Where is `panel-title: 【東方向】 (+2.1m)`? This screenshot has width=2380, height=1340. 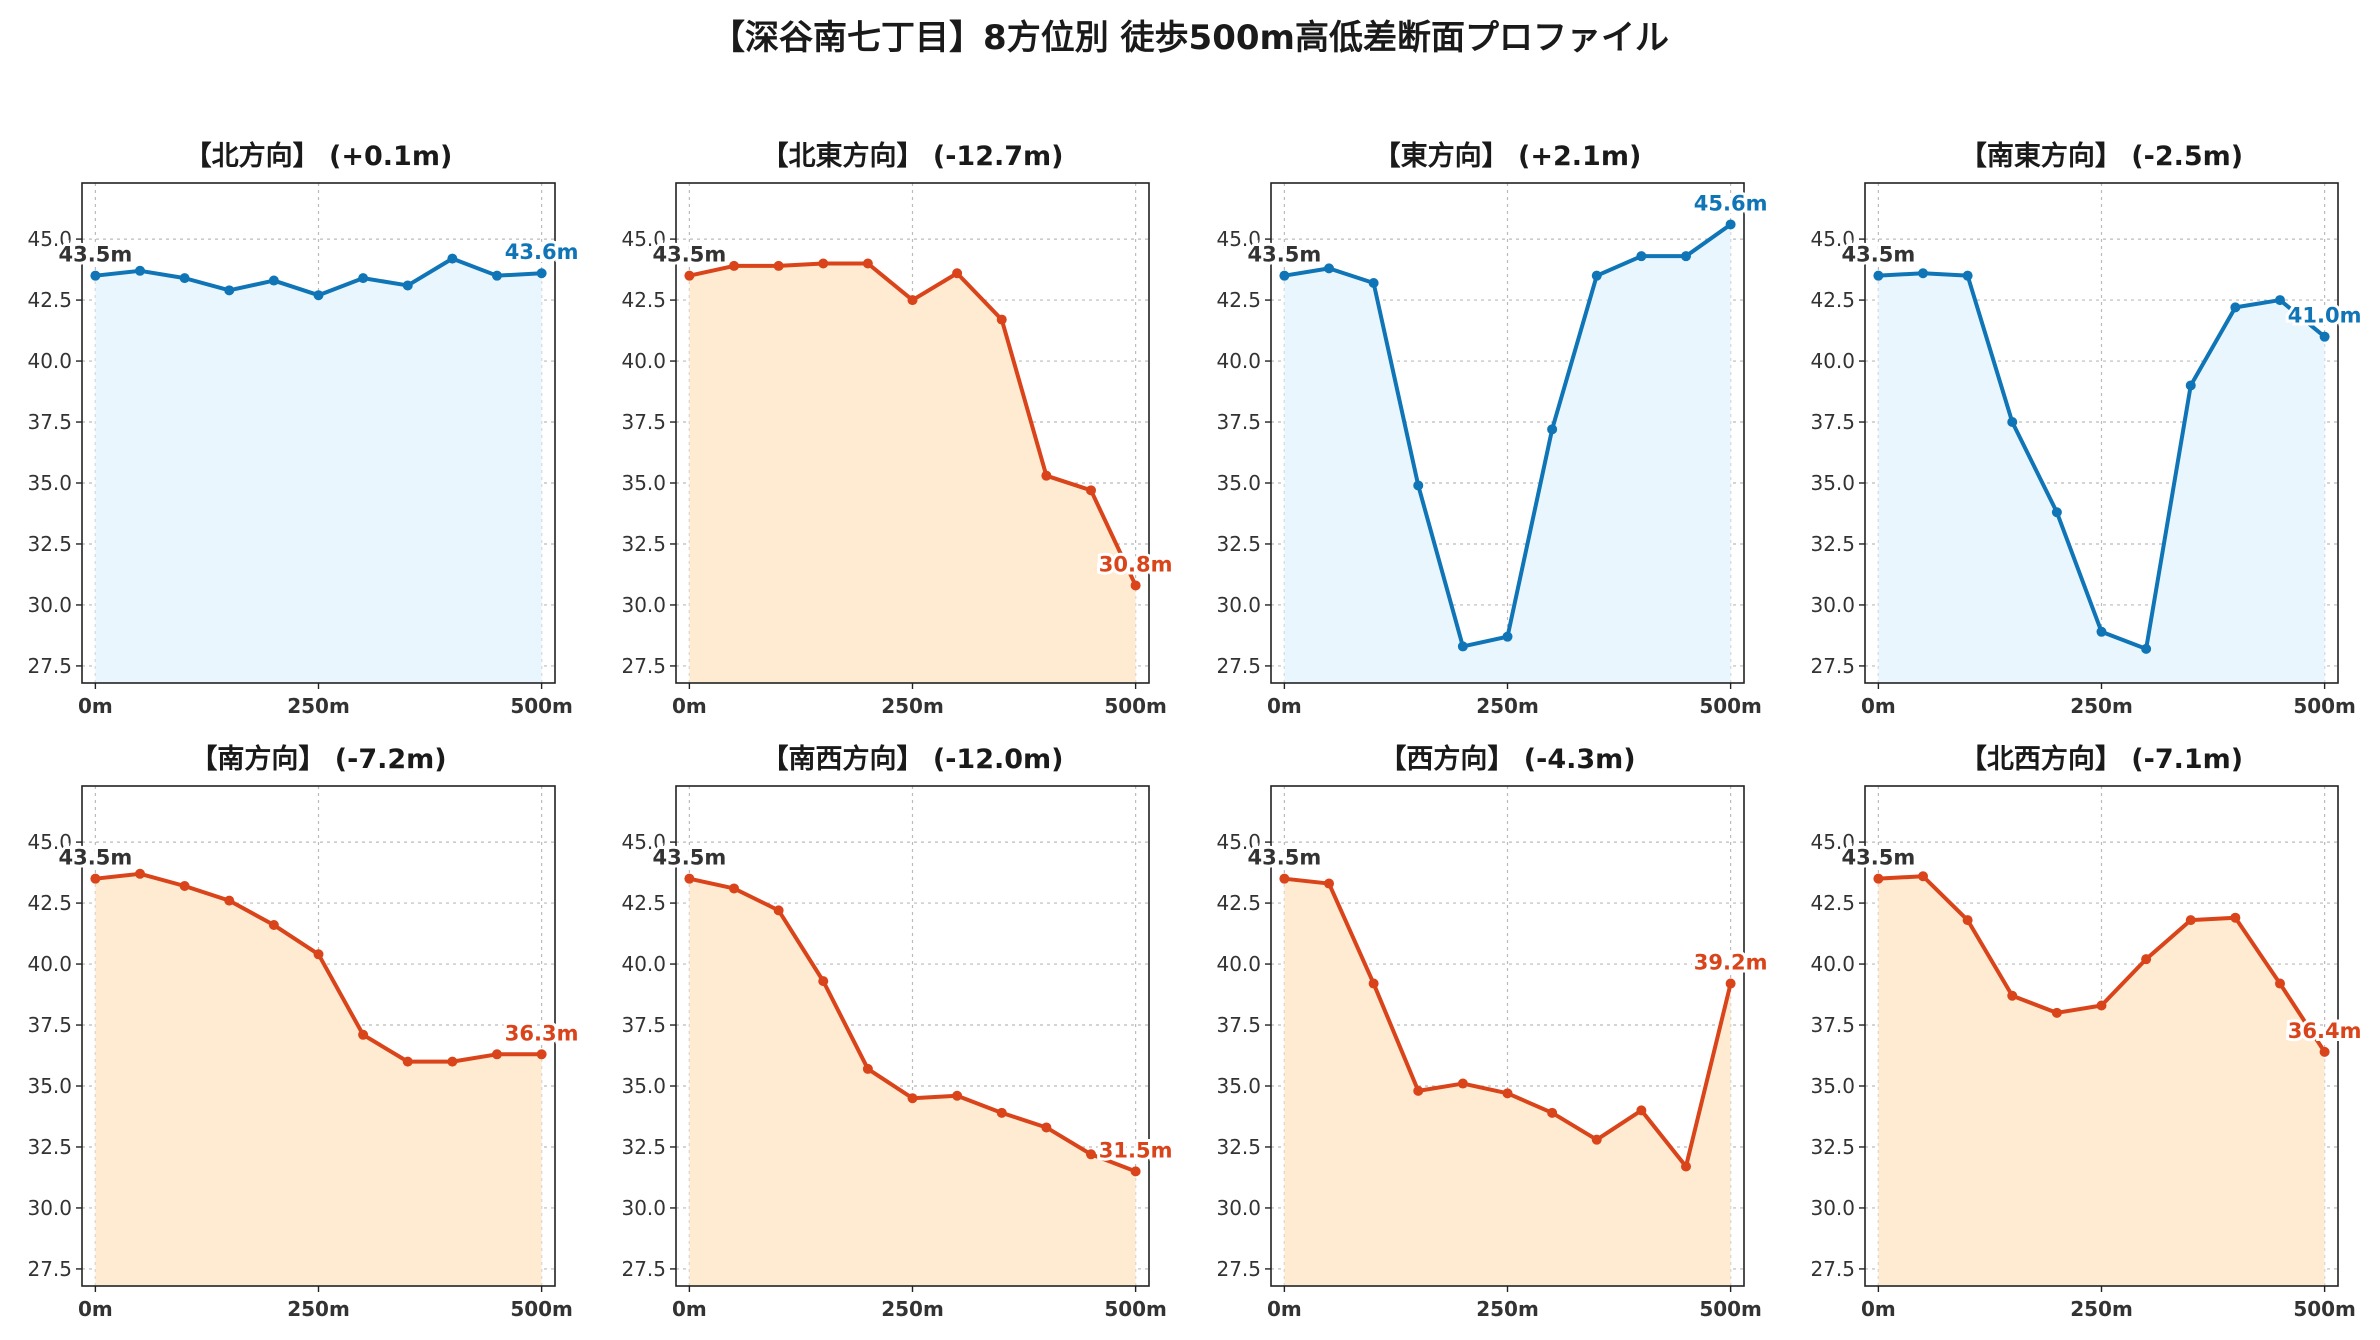 panel-title: 【東方向】 (+2.1m) is located at coordinates (1508, 156).